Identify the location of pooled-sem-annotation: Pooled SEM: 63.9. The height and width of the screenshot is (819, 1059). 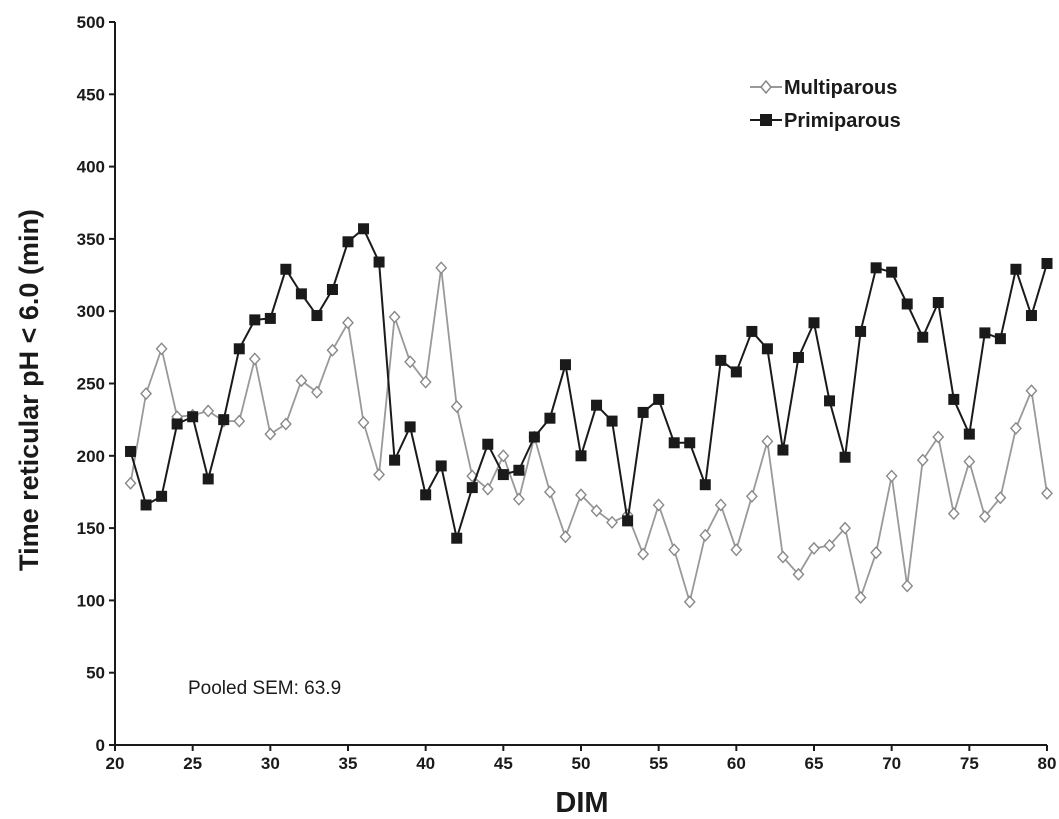
(264, 688).